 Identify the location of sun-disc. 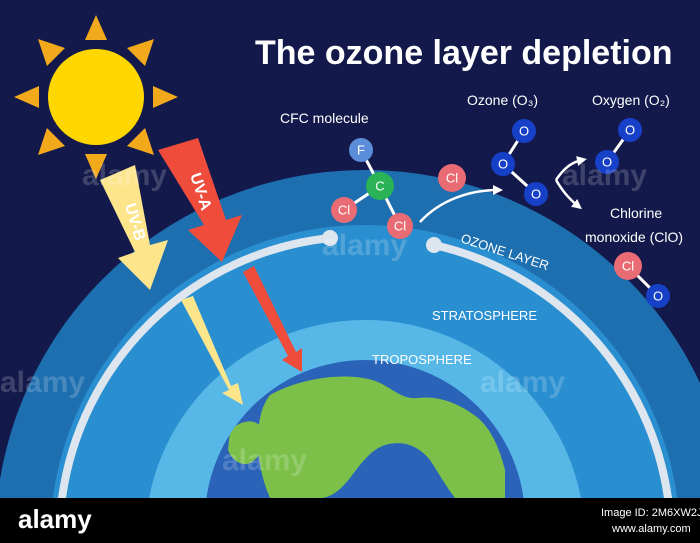
(96, 97).